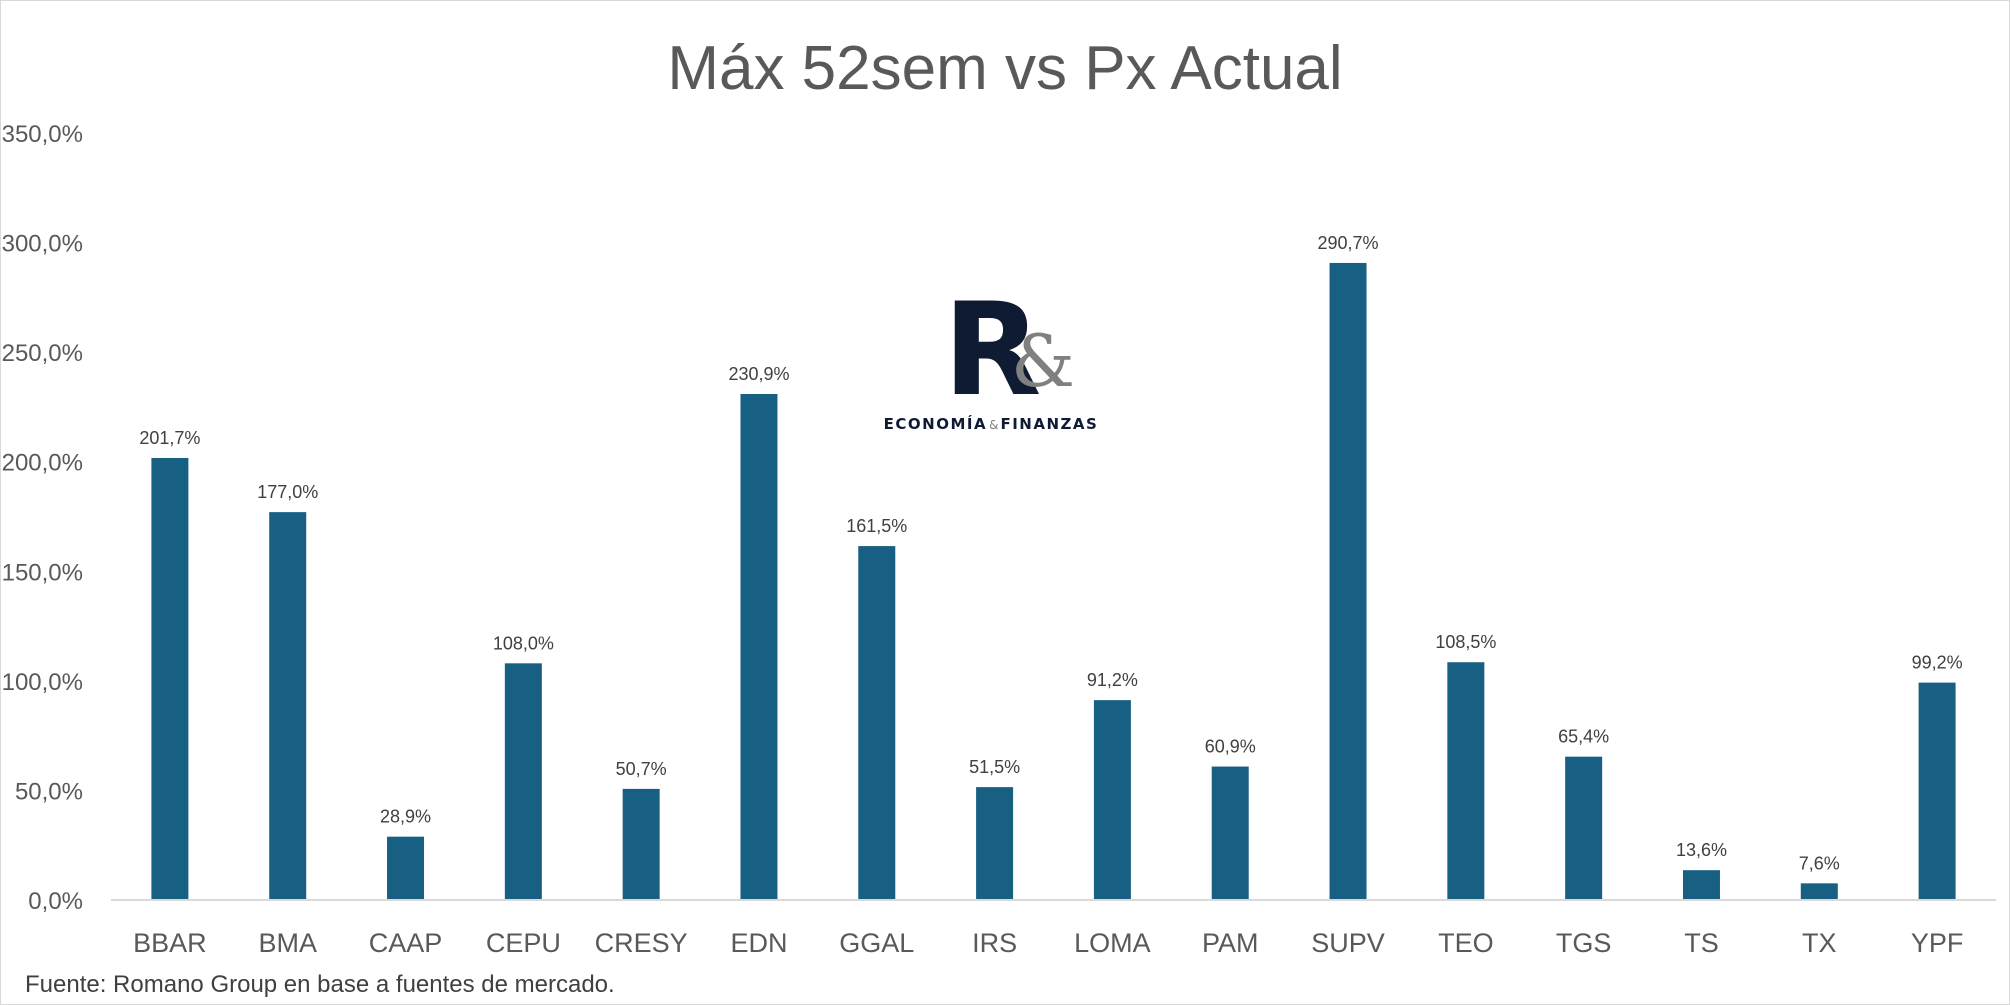 The image size is (2010, 1005). What do you see at coordinates (1466, 781) in the screenshot?
I see `bar-teo` at bounding box center [1466, 781].